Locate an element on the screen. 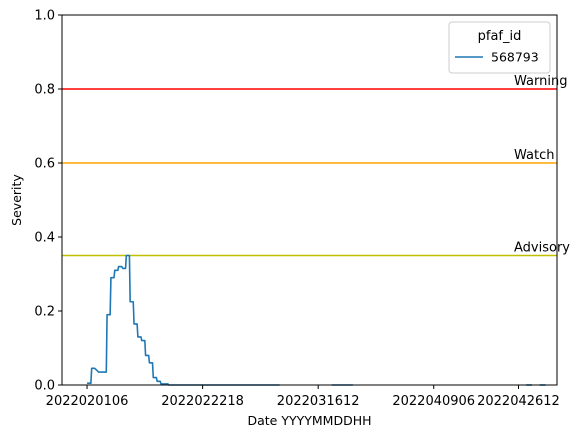 This screenshot has width=583, height=438. y-axis: 0.0 0.2 0.4 0.6 0.8 1.0 is located at coordinates (48, 201).